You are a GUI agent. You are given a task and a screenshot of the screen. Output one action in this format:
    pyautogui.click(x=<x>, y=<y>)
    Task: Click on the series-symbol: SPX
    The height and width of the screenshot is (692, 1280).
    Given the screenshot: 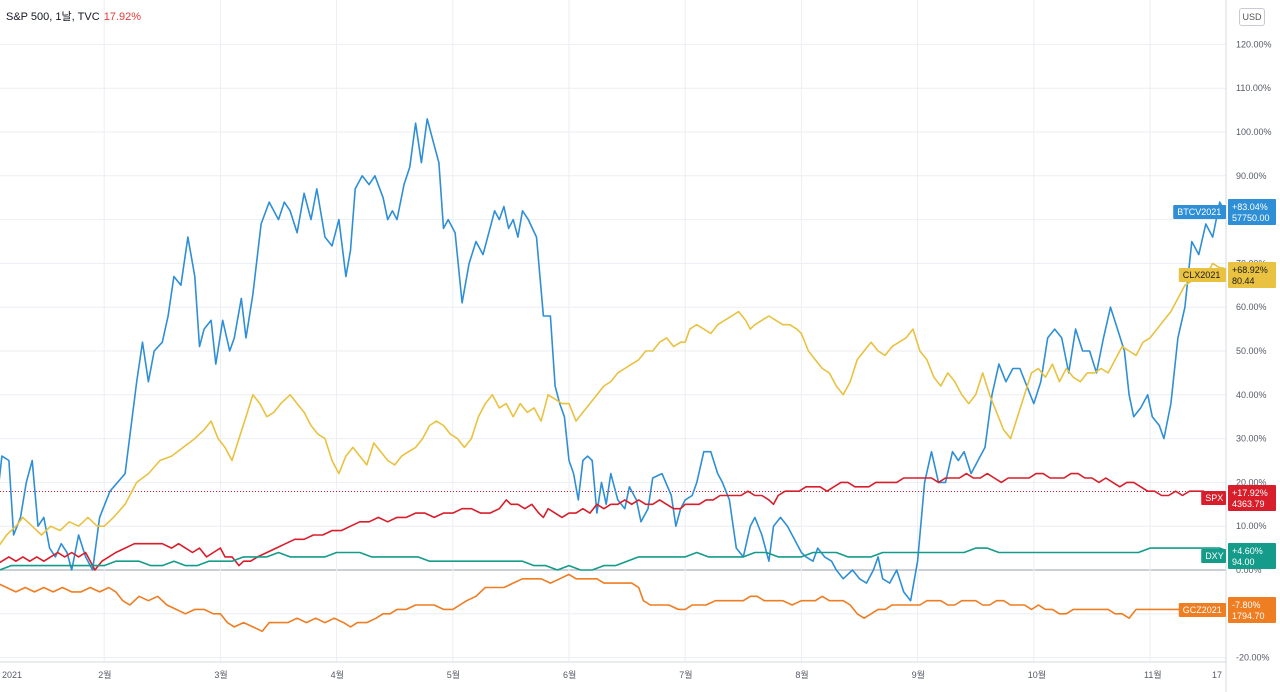 What is the action you would take?
    pyautogui.click(x=1214, y=498)
    